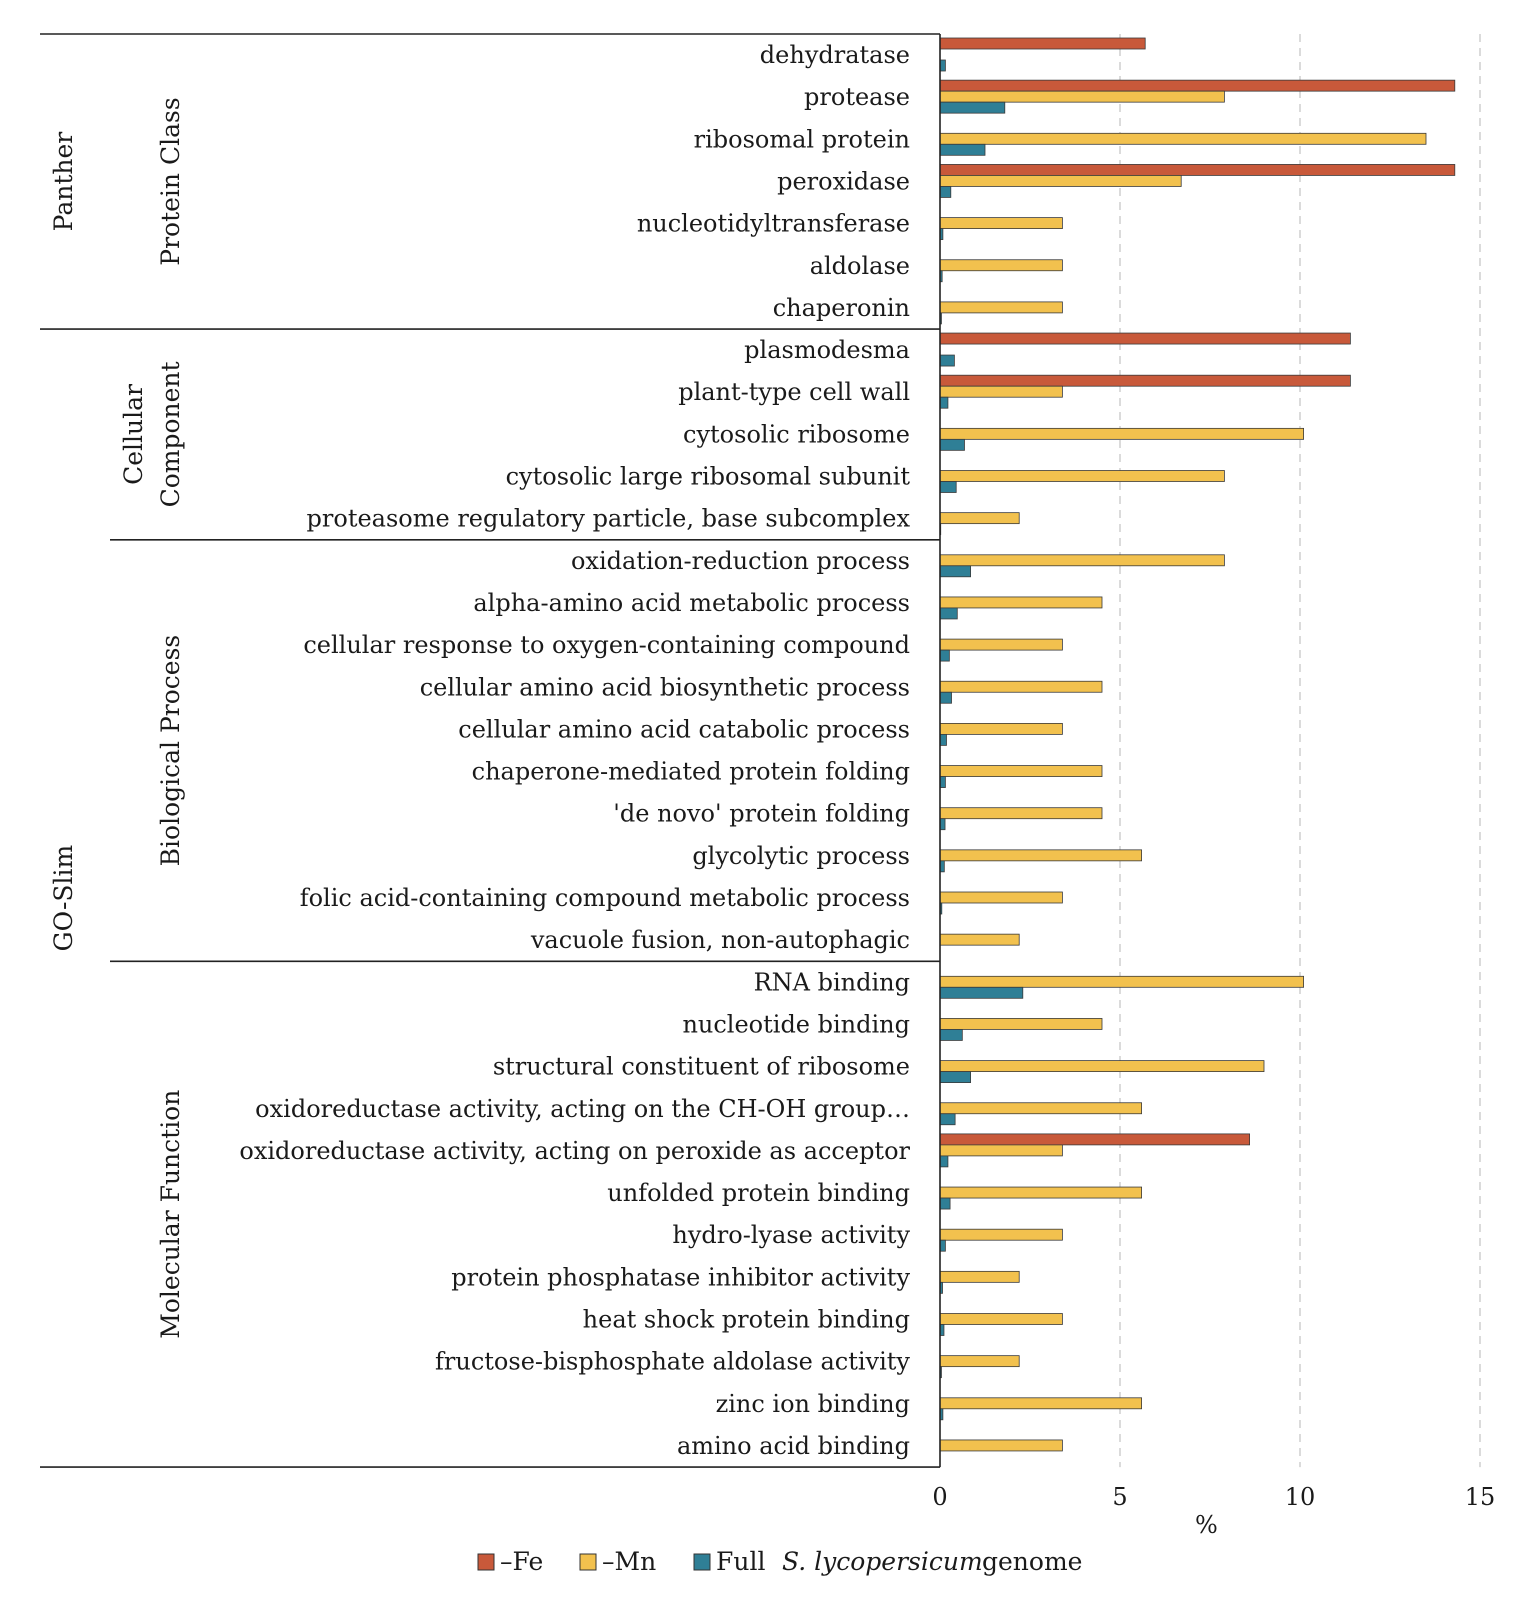 The height and width of the screenshot is (1601, 1513). What do you see at coordinates (672, 1362) in the screenshot?
I see `category-label: fructose-bisphosphate aldolase activity` at bounding box center [672, 1362].